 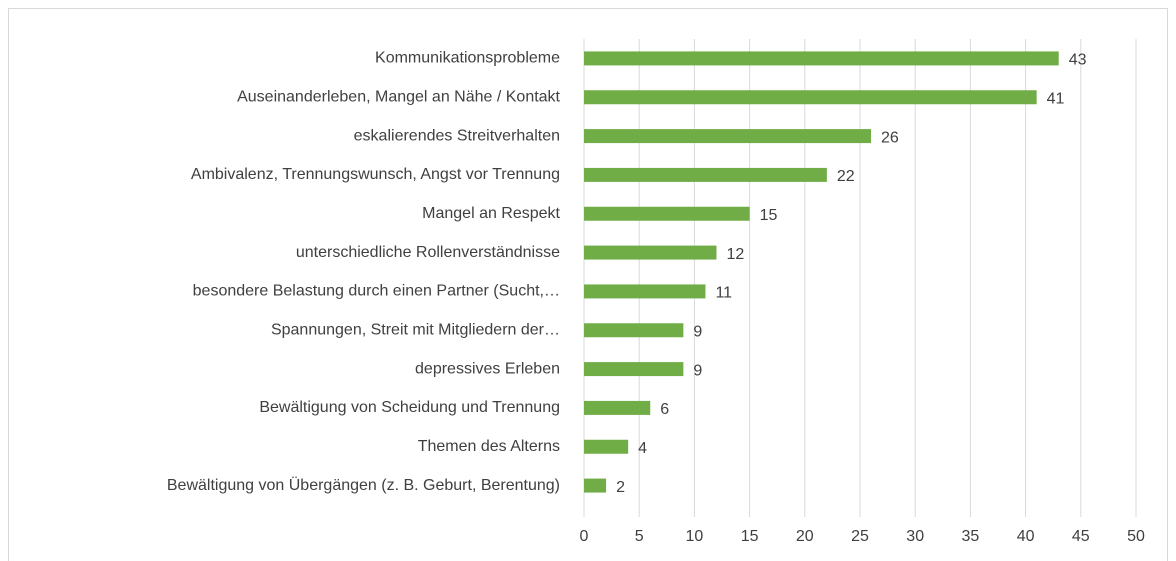 I want to click on y-tick-label: eskalierendes Streitverhalten, so click(x=457, y=135).